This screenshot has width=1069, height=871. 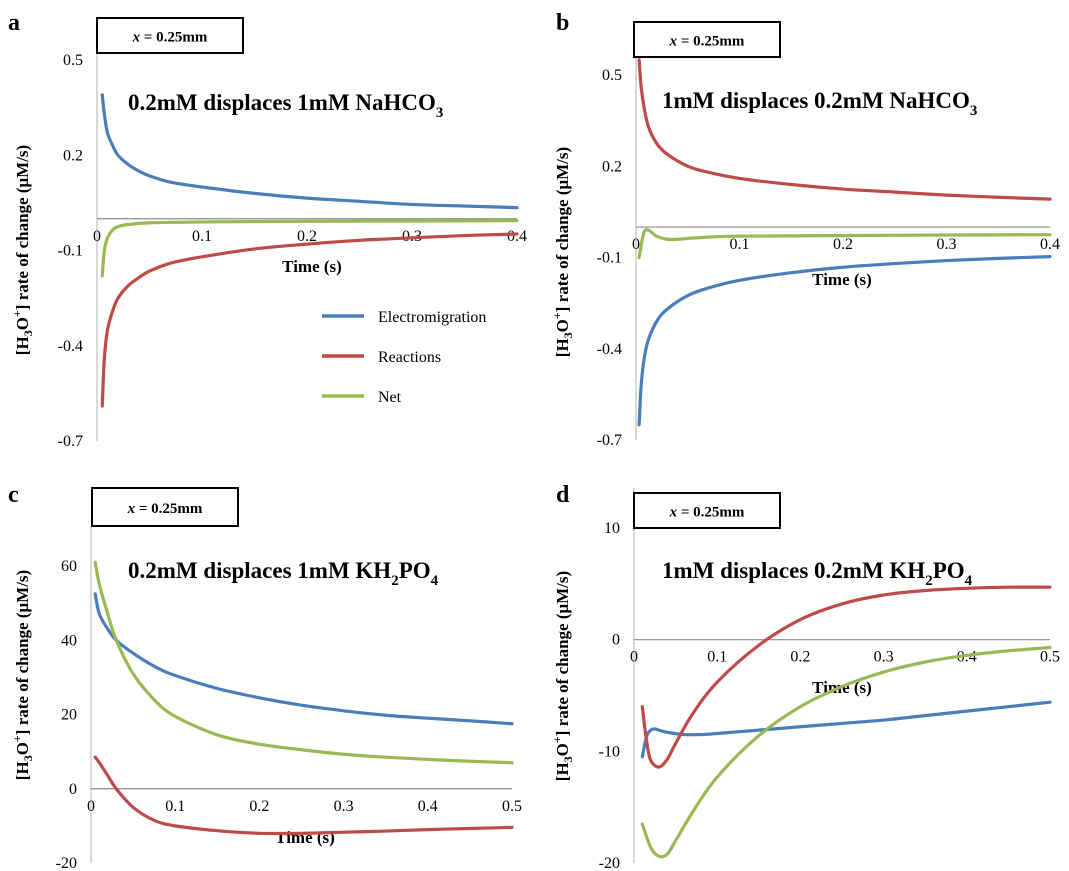 What do you see at coordinates (817, 573) in the screenshot?
I see `chart-title: 1mM displaces 0.2mM KH2PO4` at bounding box center [817, 573].